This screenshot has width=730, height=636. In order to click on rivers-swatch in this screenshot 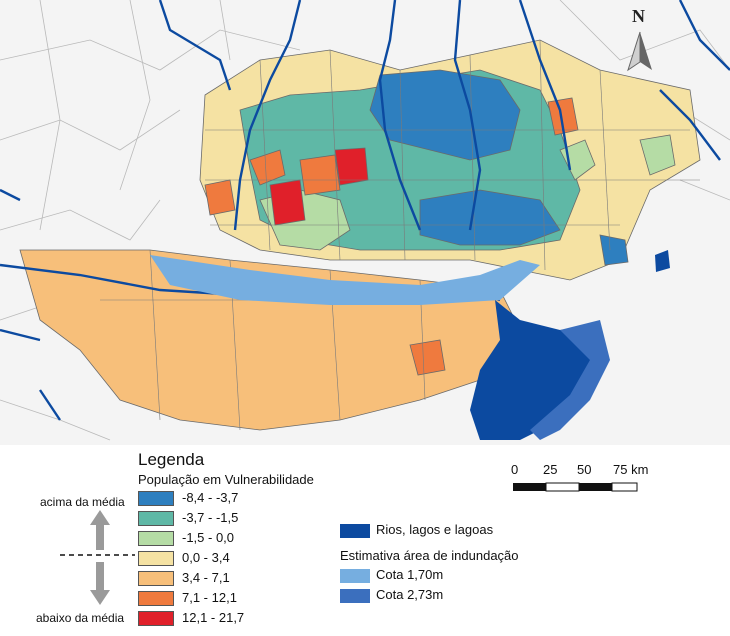, I will do `click(355, 531)`.